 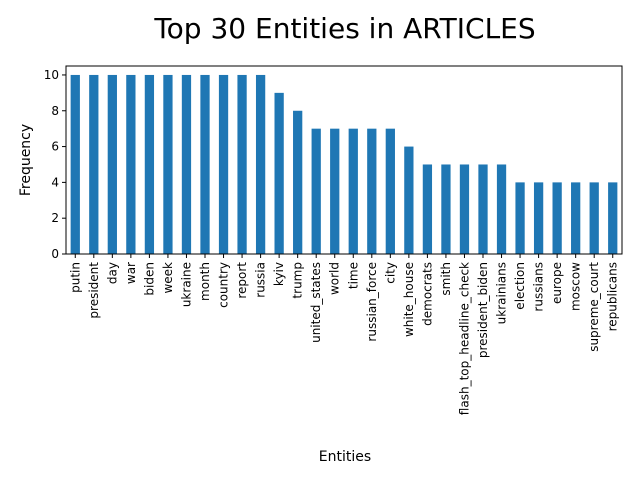 I want to click on bar-election, so click(x=520, y=218).